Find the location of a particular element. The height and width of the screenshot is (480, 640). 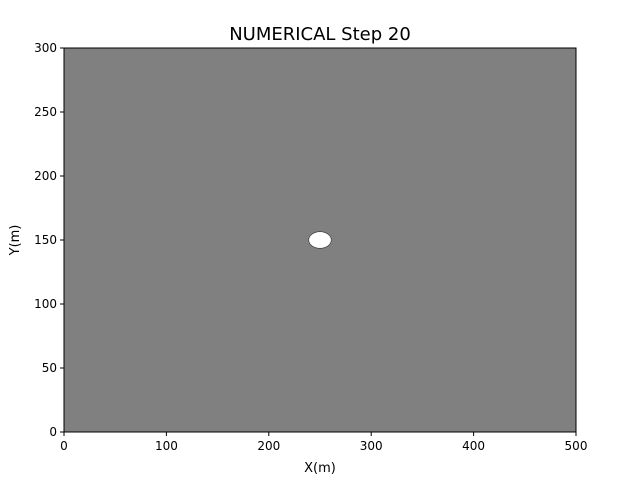

x-tick-label: 400 is located at coordinates (473, 446).